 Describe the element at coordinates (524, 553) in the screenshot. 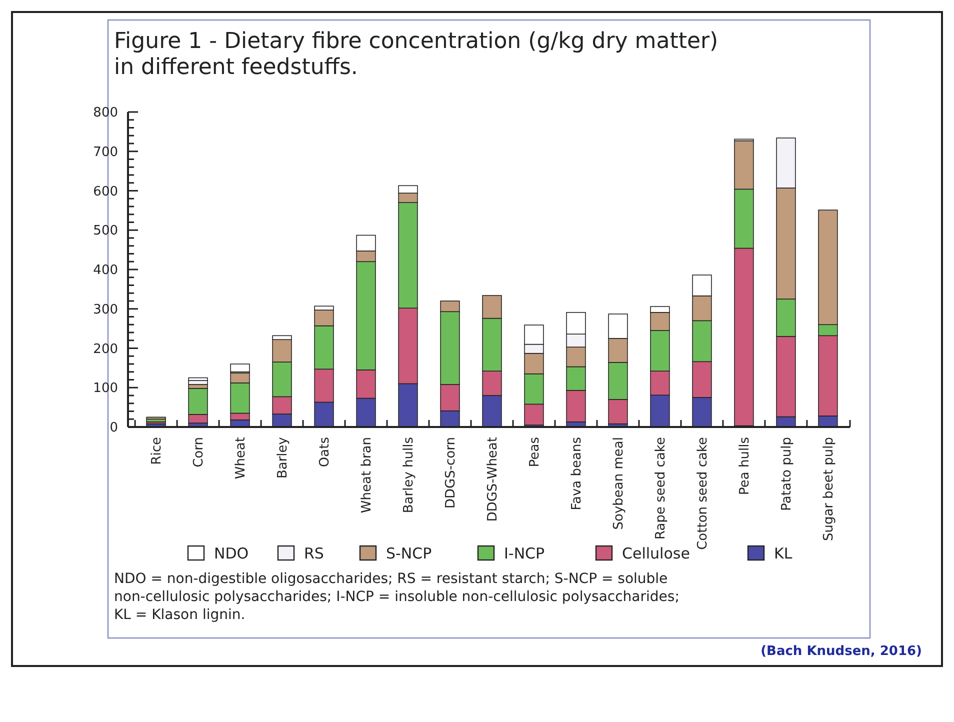

I see `legend-label: I-NCP` at that location.